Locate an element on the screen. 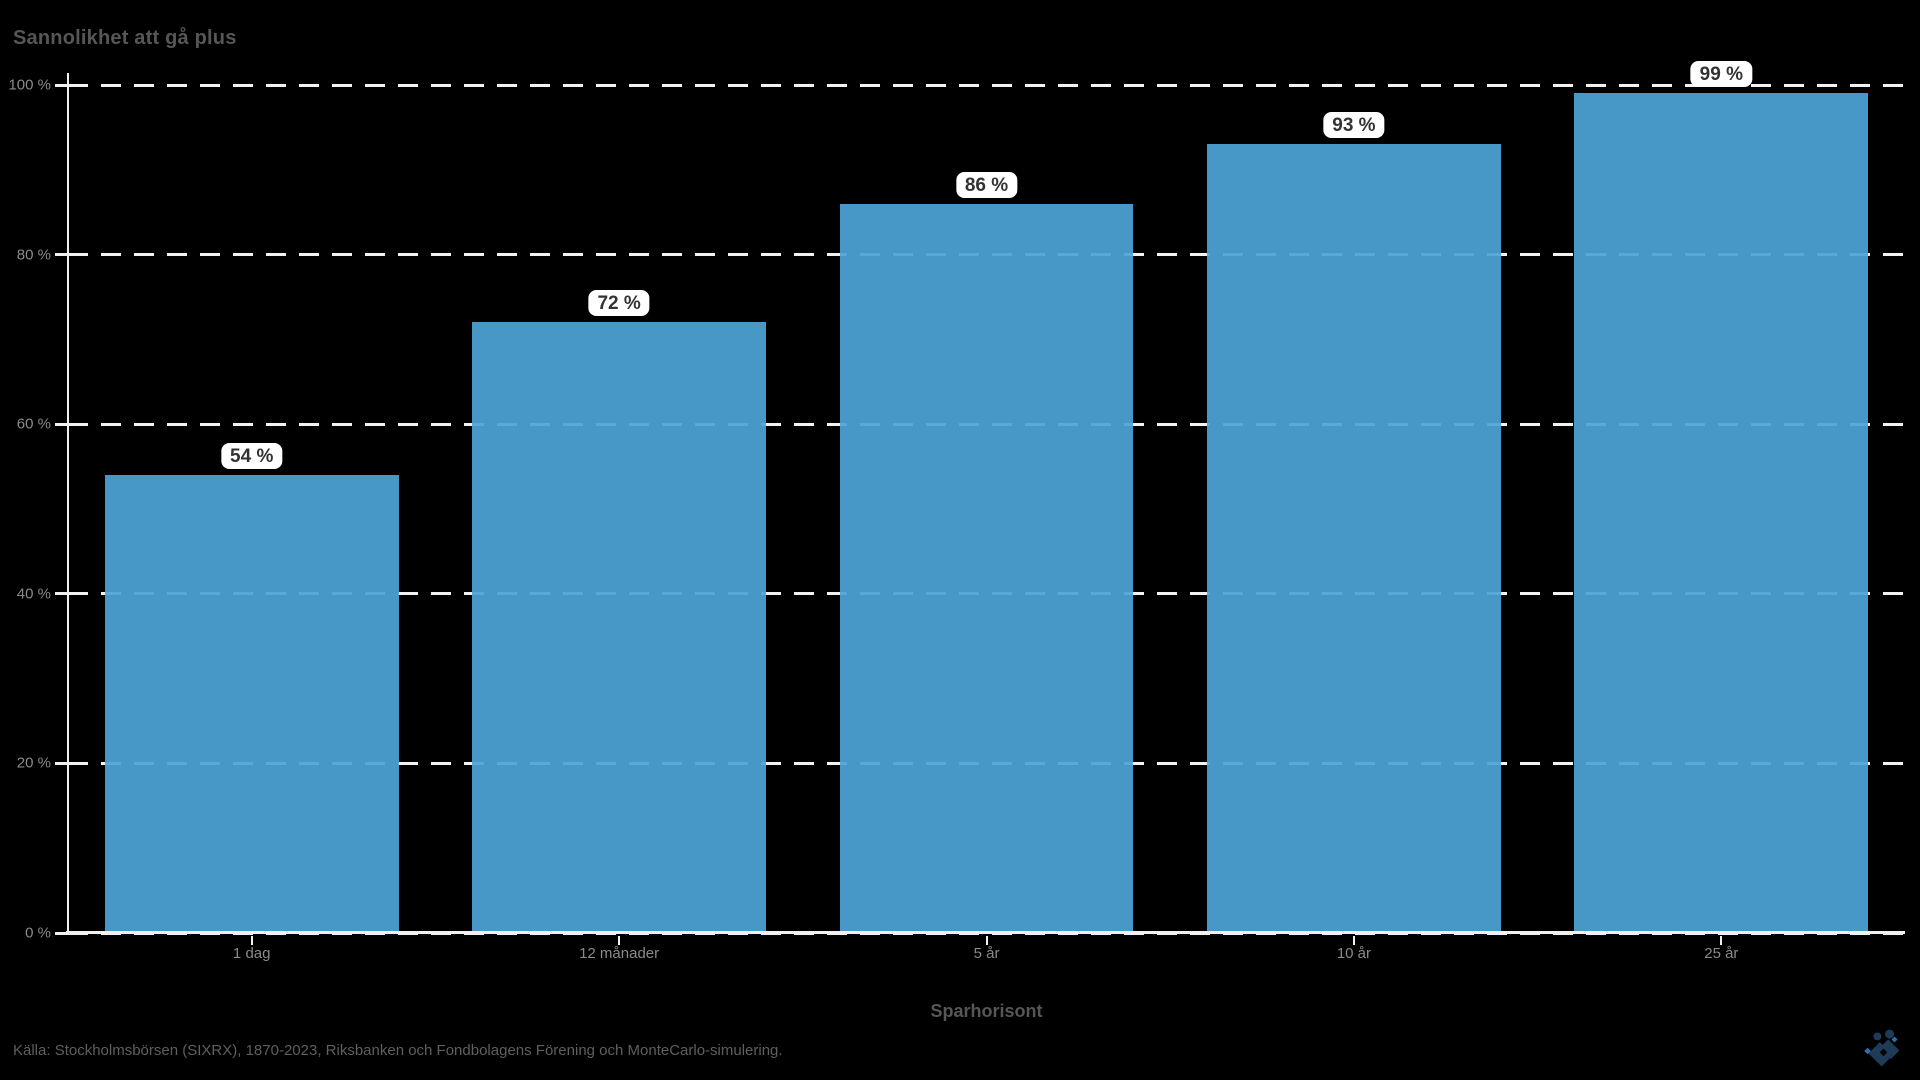  value-label: 86 % is located at coordinates (986, 184).